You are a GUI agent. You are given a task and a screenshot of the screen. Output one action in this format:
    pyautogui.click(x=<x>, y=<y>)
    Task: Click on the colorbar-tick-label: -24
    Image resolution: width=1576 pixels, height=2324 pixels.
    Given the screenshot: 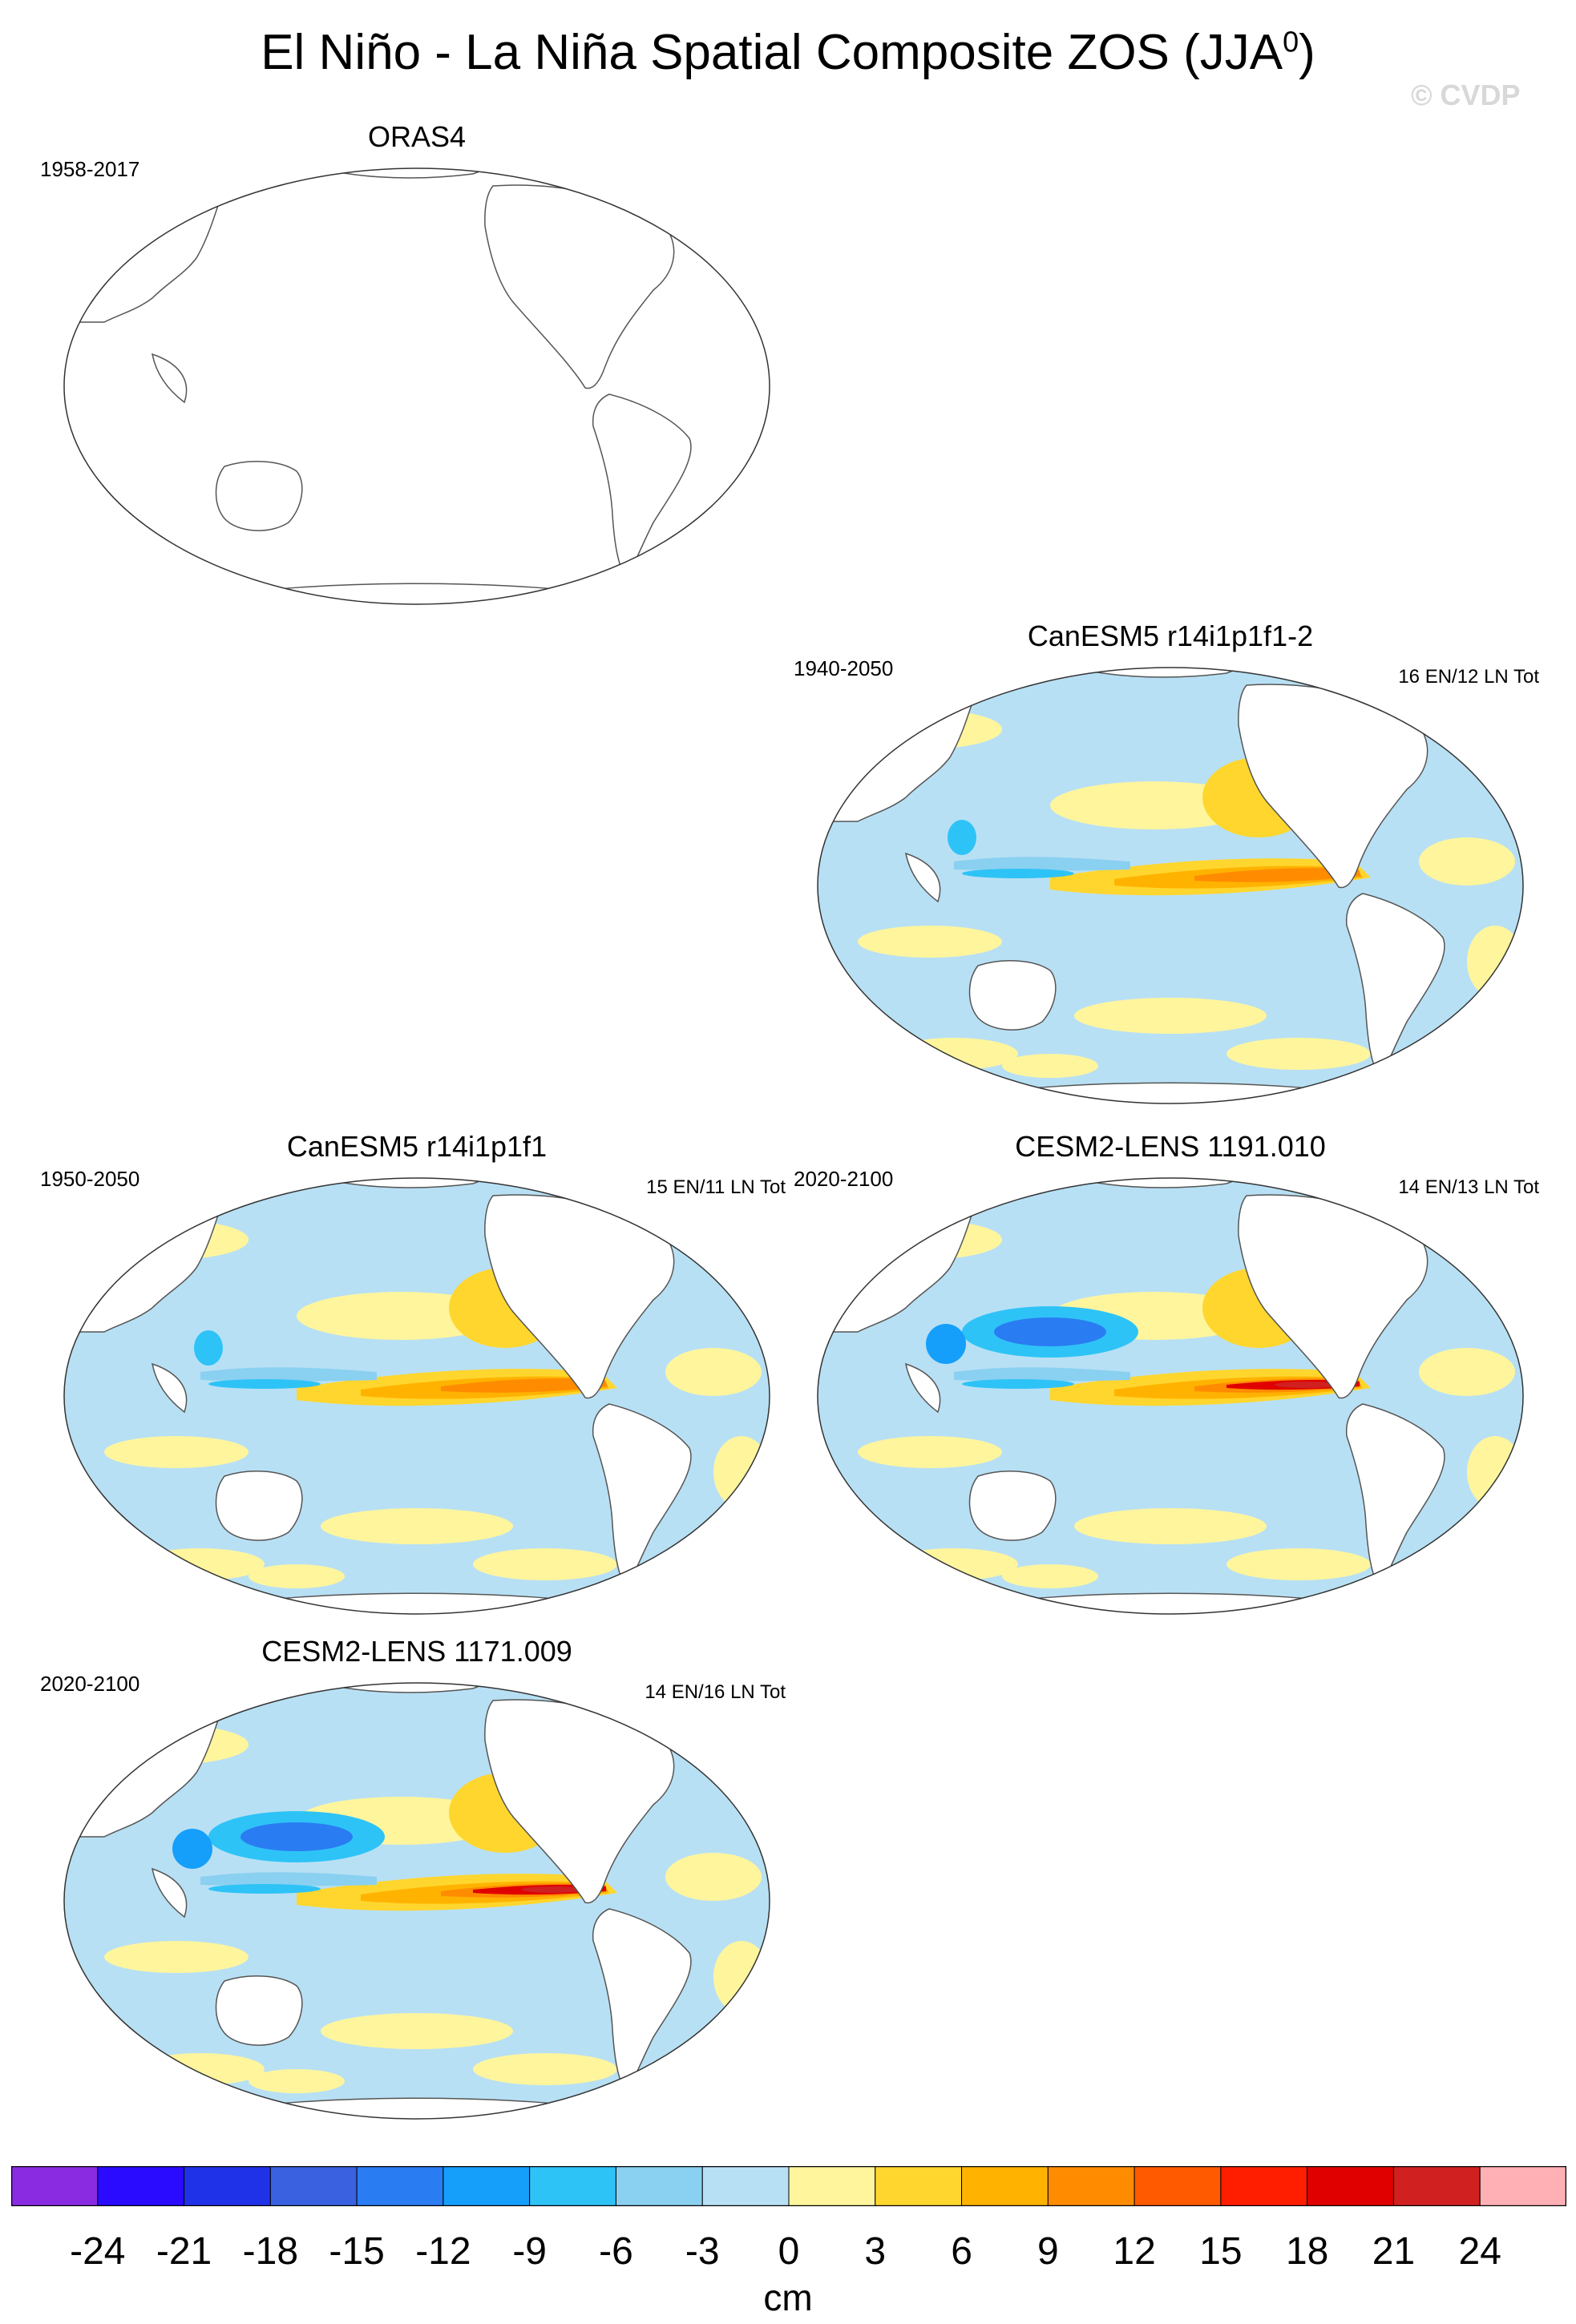 What is the action you would take?
    pyautogui.click(x=98, y=2251)
    